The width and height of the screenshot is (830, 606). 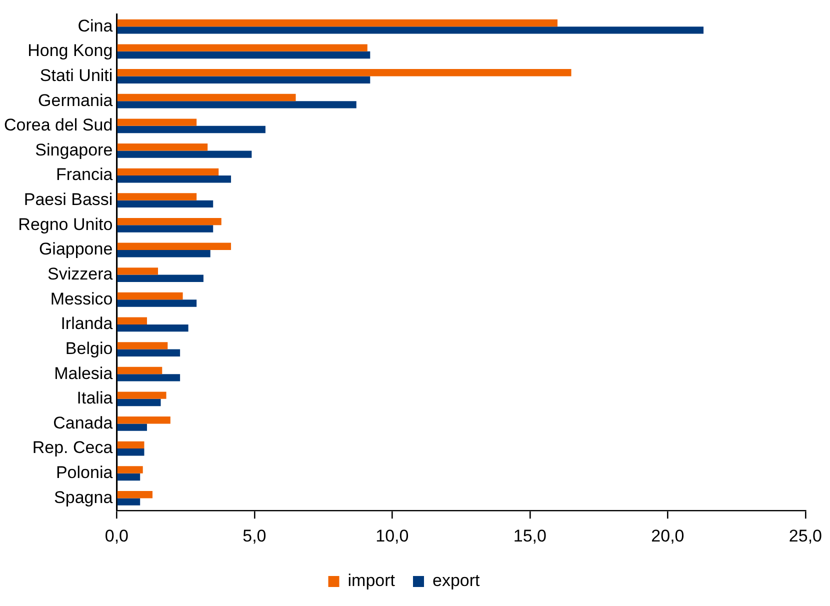 What do you see at coordinates (75, 249) in the screenshot?
I see `y-tick-label: Giappone` at bounding box center [75, 249].